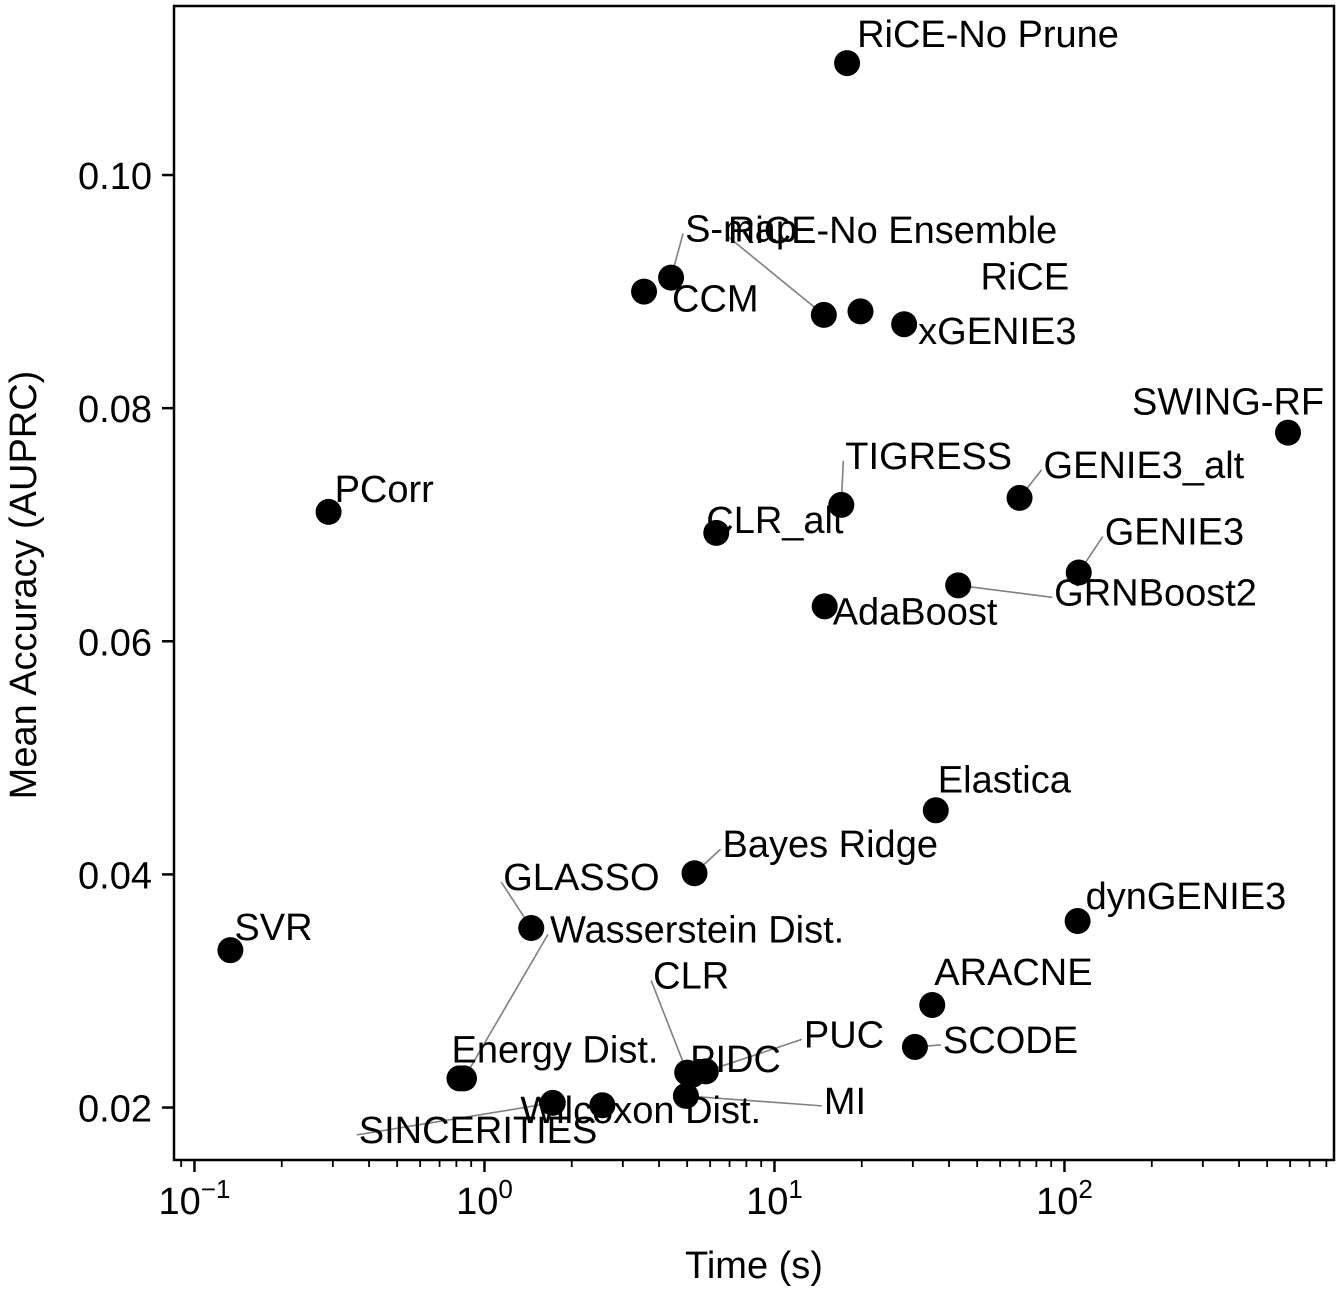 This screenshot has width=1341, height=1294. I want to click on point-label: TIGRESS, so click(928, 457).